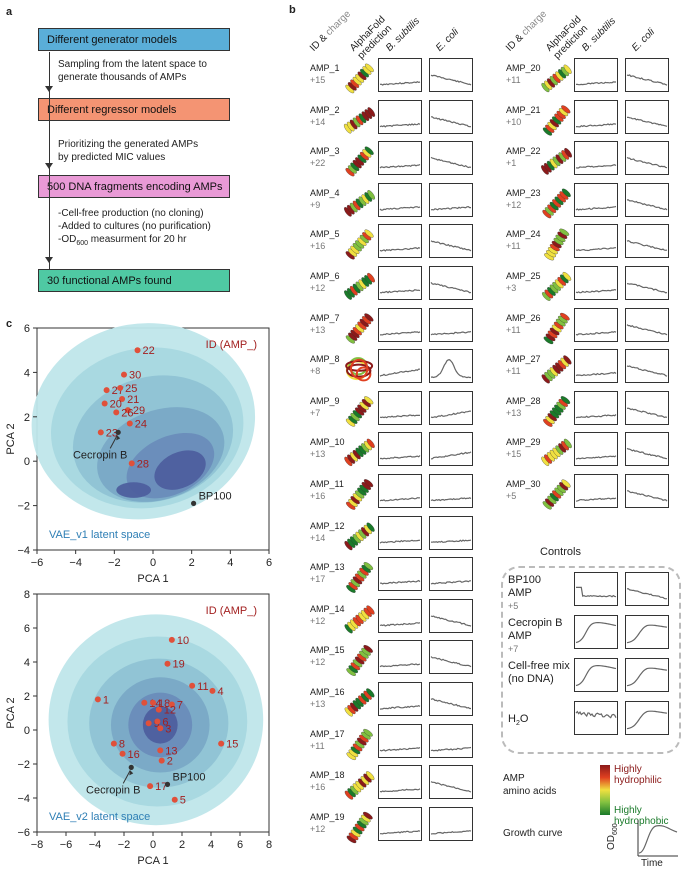  Describe the element at coordinates (168, 729) in the screenshot. I see `amp-point-label-3: 3` at that location.